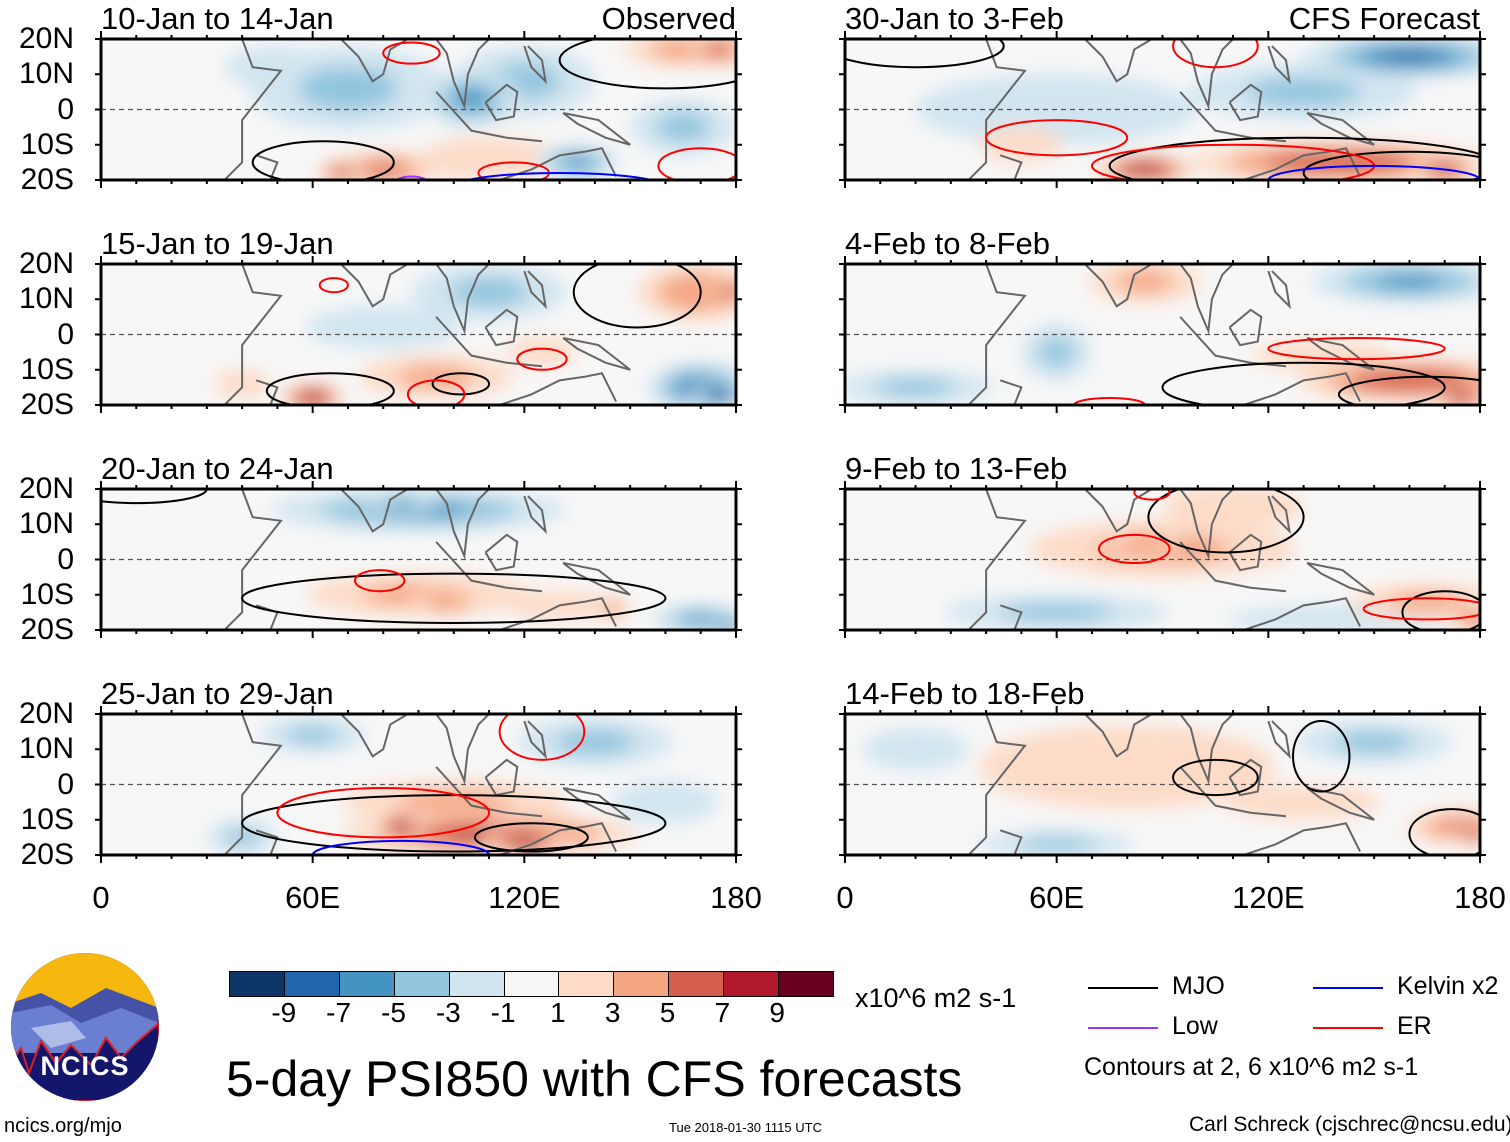 The width and height of the screenshot is (1510, 1142). What do you see at coordinates (524, 897) in the screenshot?
I see `lon-tick-label: 120E` at bounding box center [524, 897].